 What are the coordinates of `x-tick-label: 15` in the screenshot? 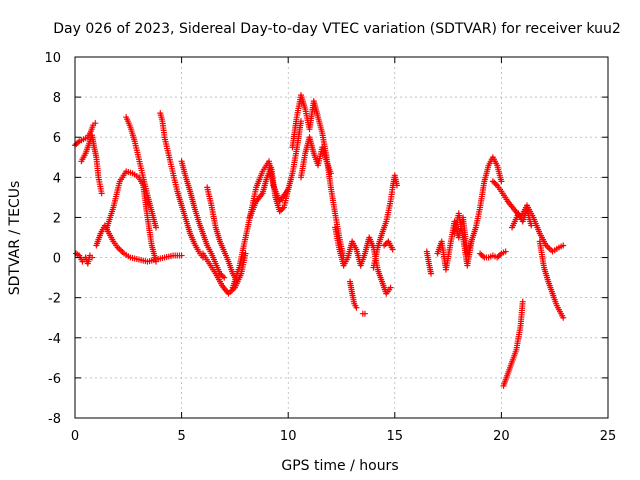 It's located at (395, 436).